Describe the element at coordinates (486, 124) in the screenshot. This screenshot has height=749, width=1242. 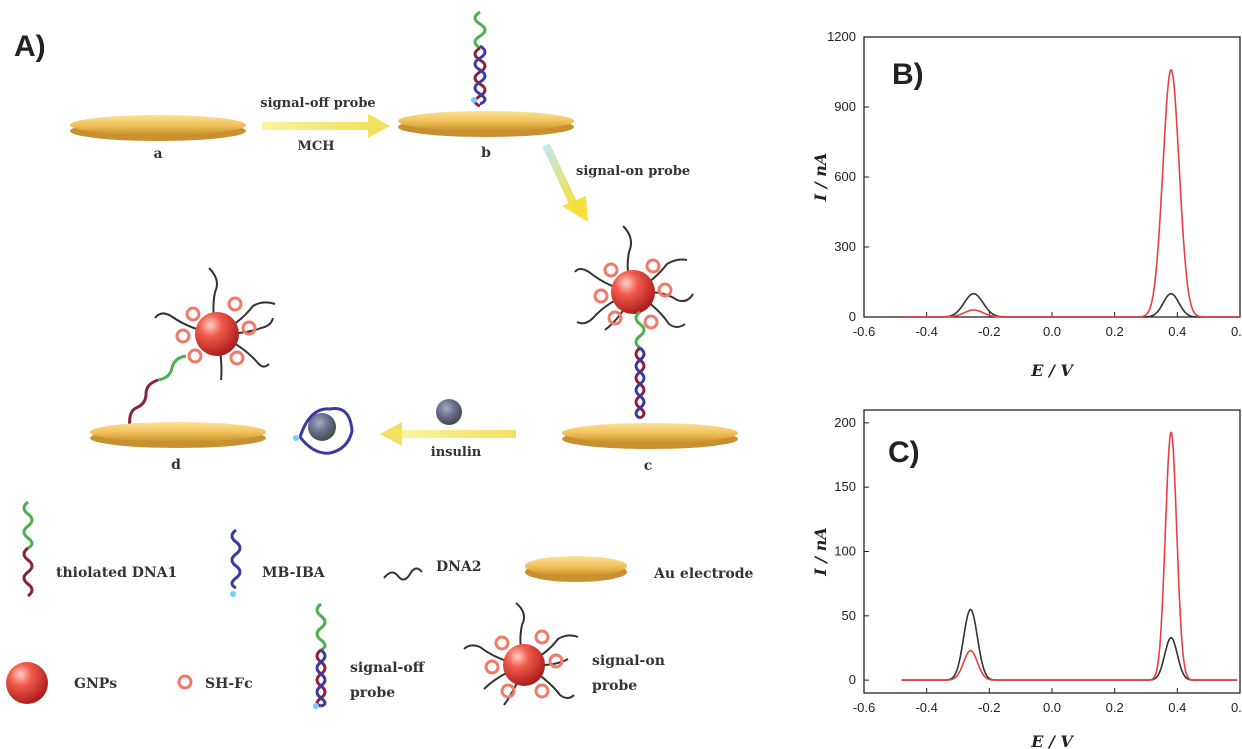
I see `electrode-b` at that location.